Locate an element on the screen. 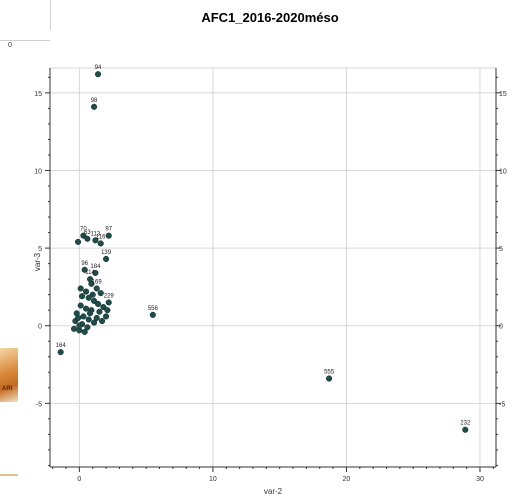 This screenshot has width=517, height=499. point-label: 114 is located at coordinates (90, 273).